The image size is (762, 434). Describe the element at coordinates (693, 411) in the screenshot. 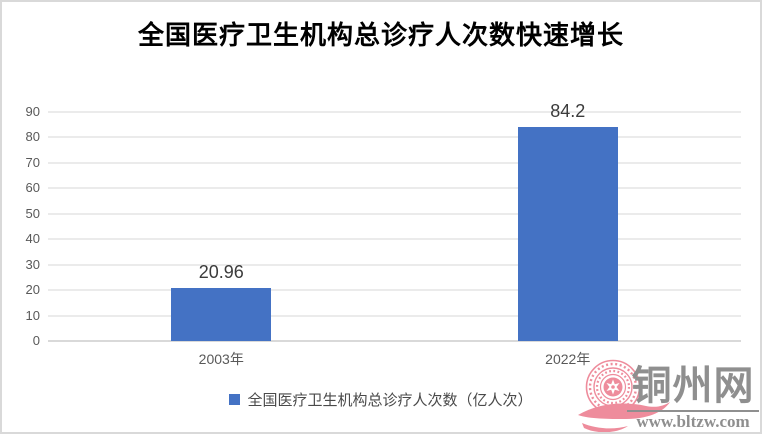

I see `watermark-underline` at that location.